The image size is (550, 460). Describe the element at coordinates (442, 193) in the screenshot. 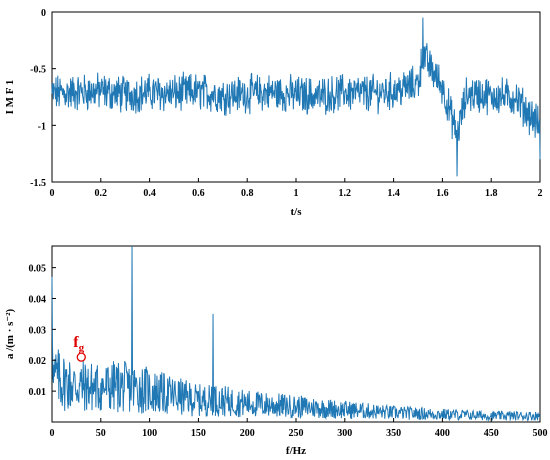

I see `x-tick-label: 1.6` at that location.